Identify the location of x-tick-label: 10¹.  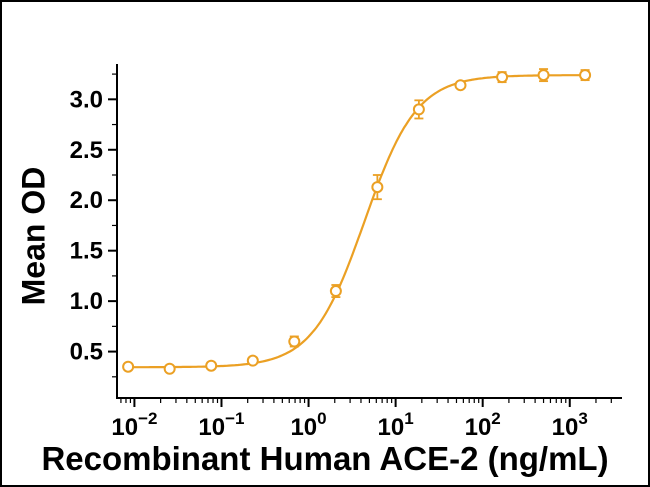
(396, 425).